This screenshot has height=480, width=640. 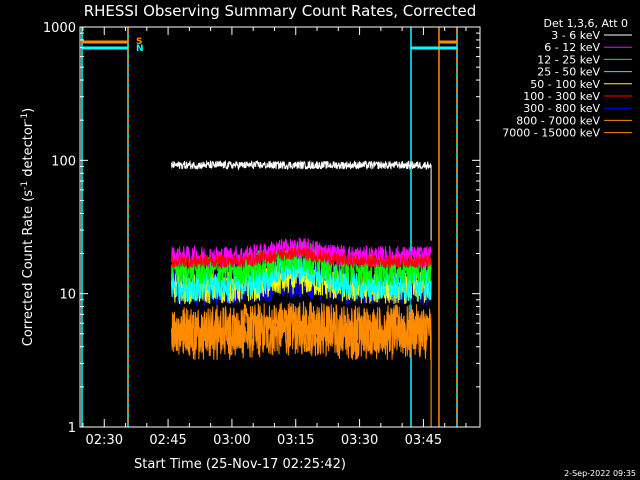 I want to click on legend-entry: 50 - 100 keV, so click(x=565, y=84).